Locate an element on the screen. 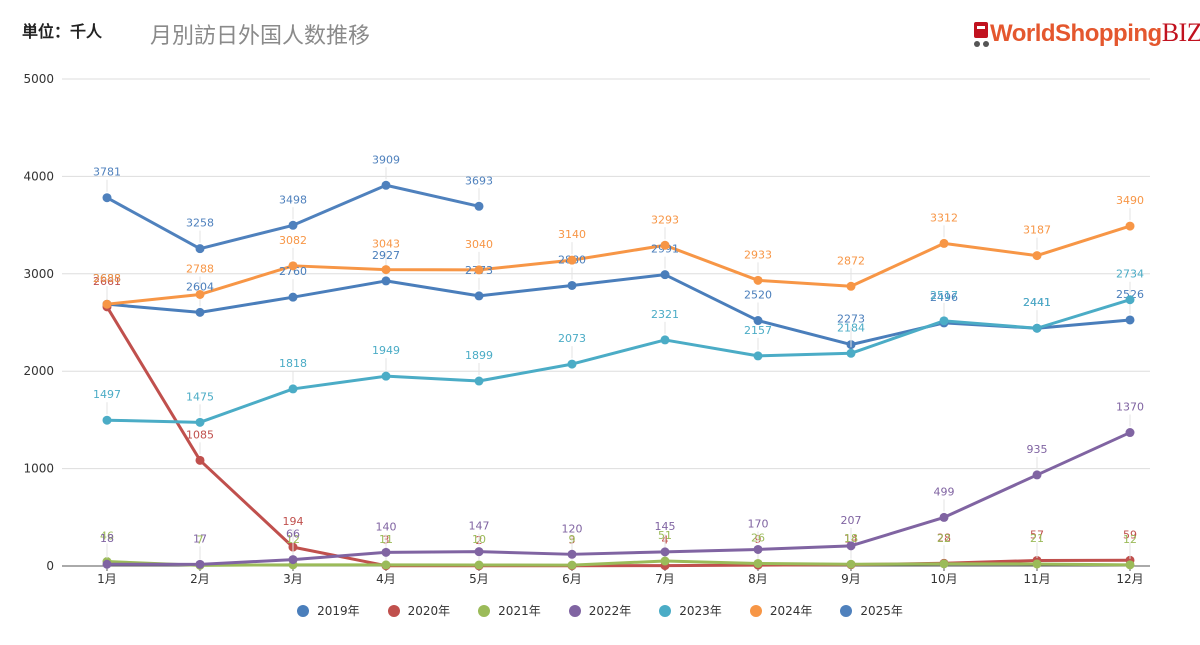 This screenshot has width=1200, height=645. x-tick-label: 3月 is located at coordinates (293, 579).